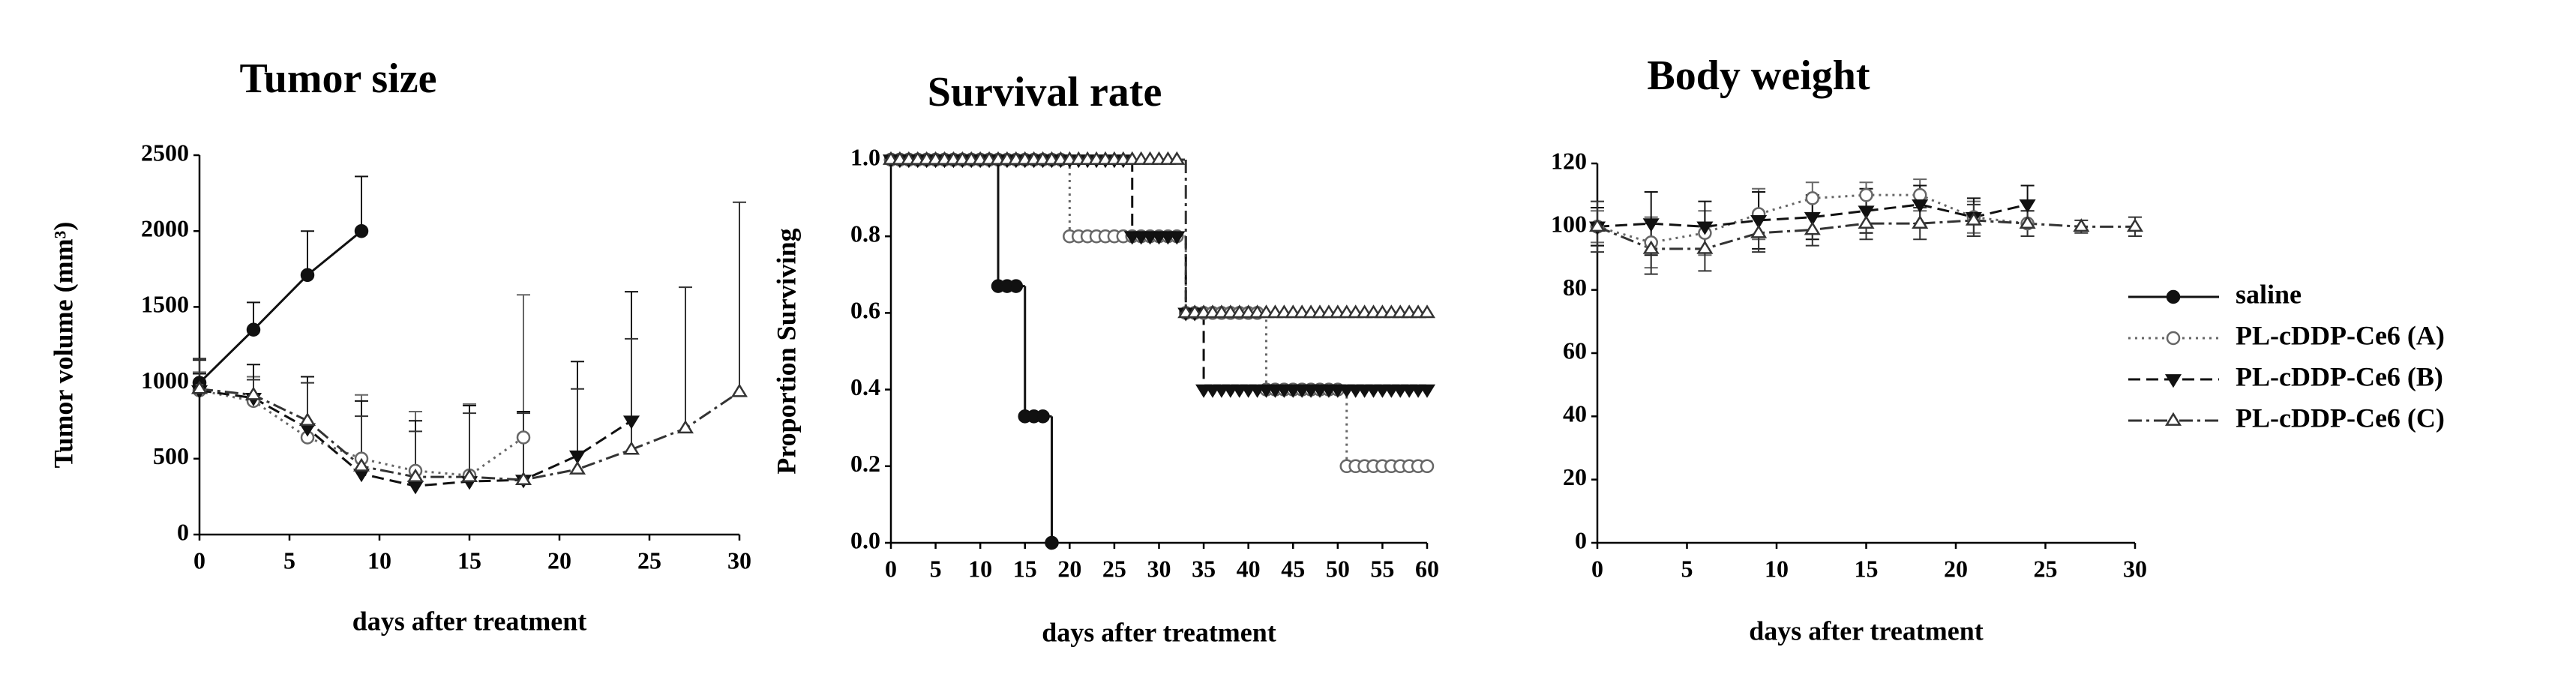 Image resolution: width=2576 pixels, height=695 pixels. I want to click on y-tick-label: 0.6, so click(865, 310).